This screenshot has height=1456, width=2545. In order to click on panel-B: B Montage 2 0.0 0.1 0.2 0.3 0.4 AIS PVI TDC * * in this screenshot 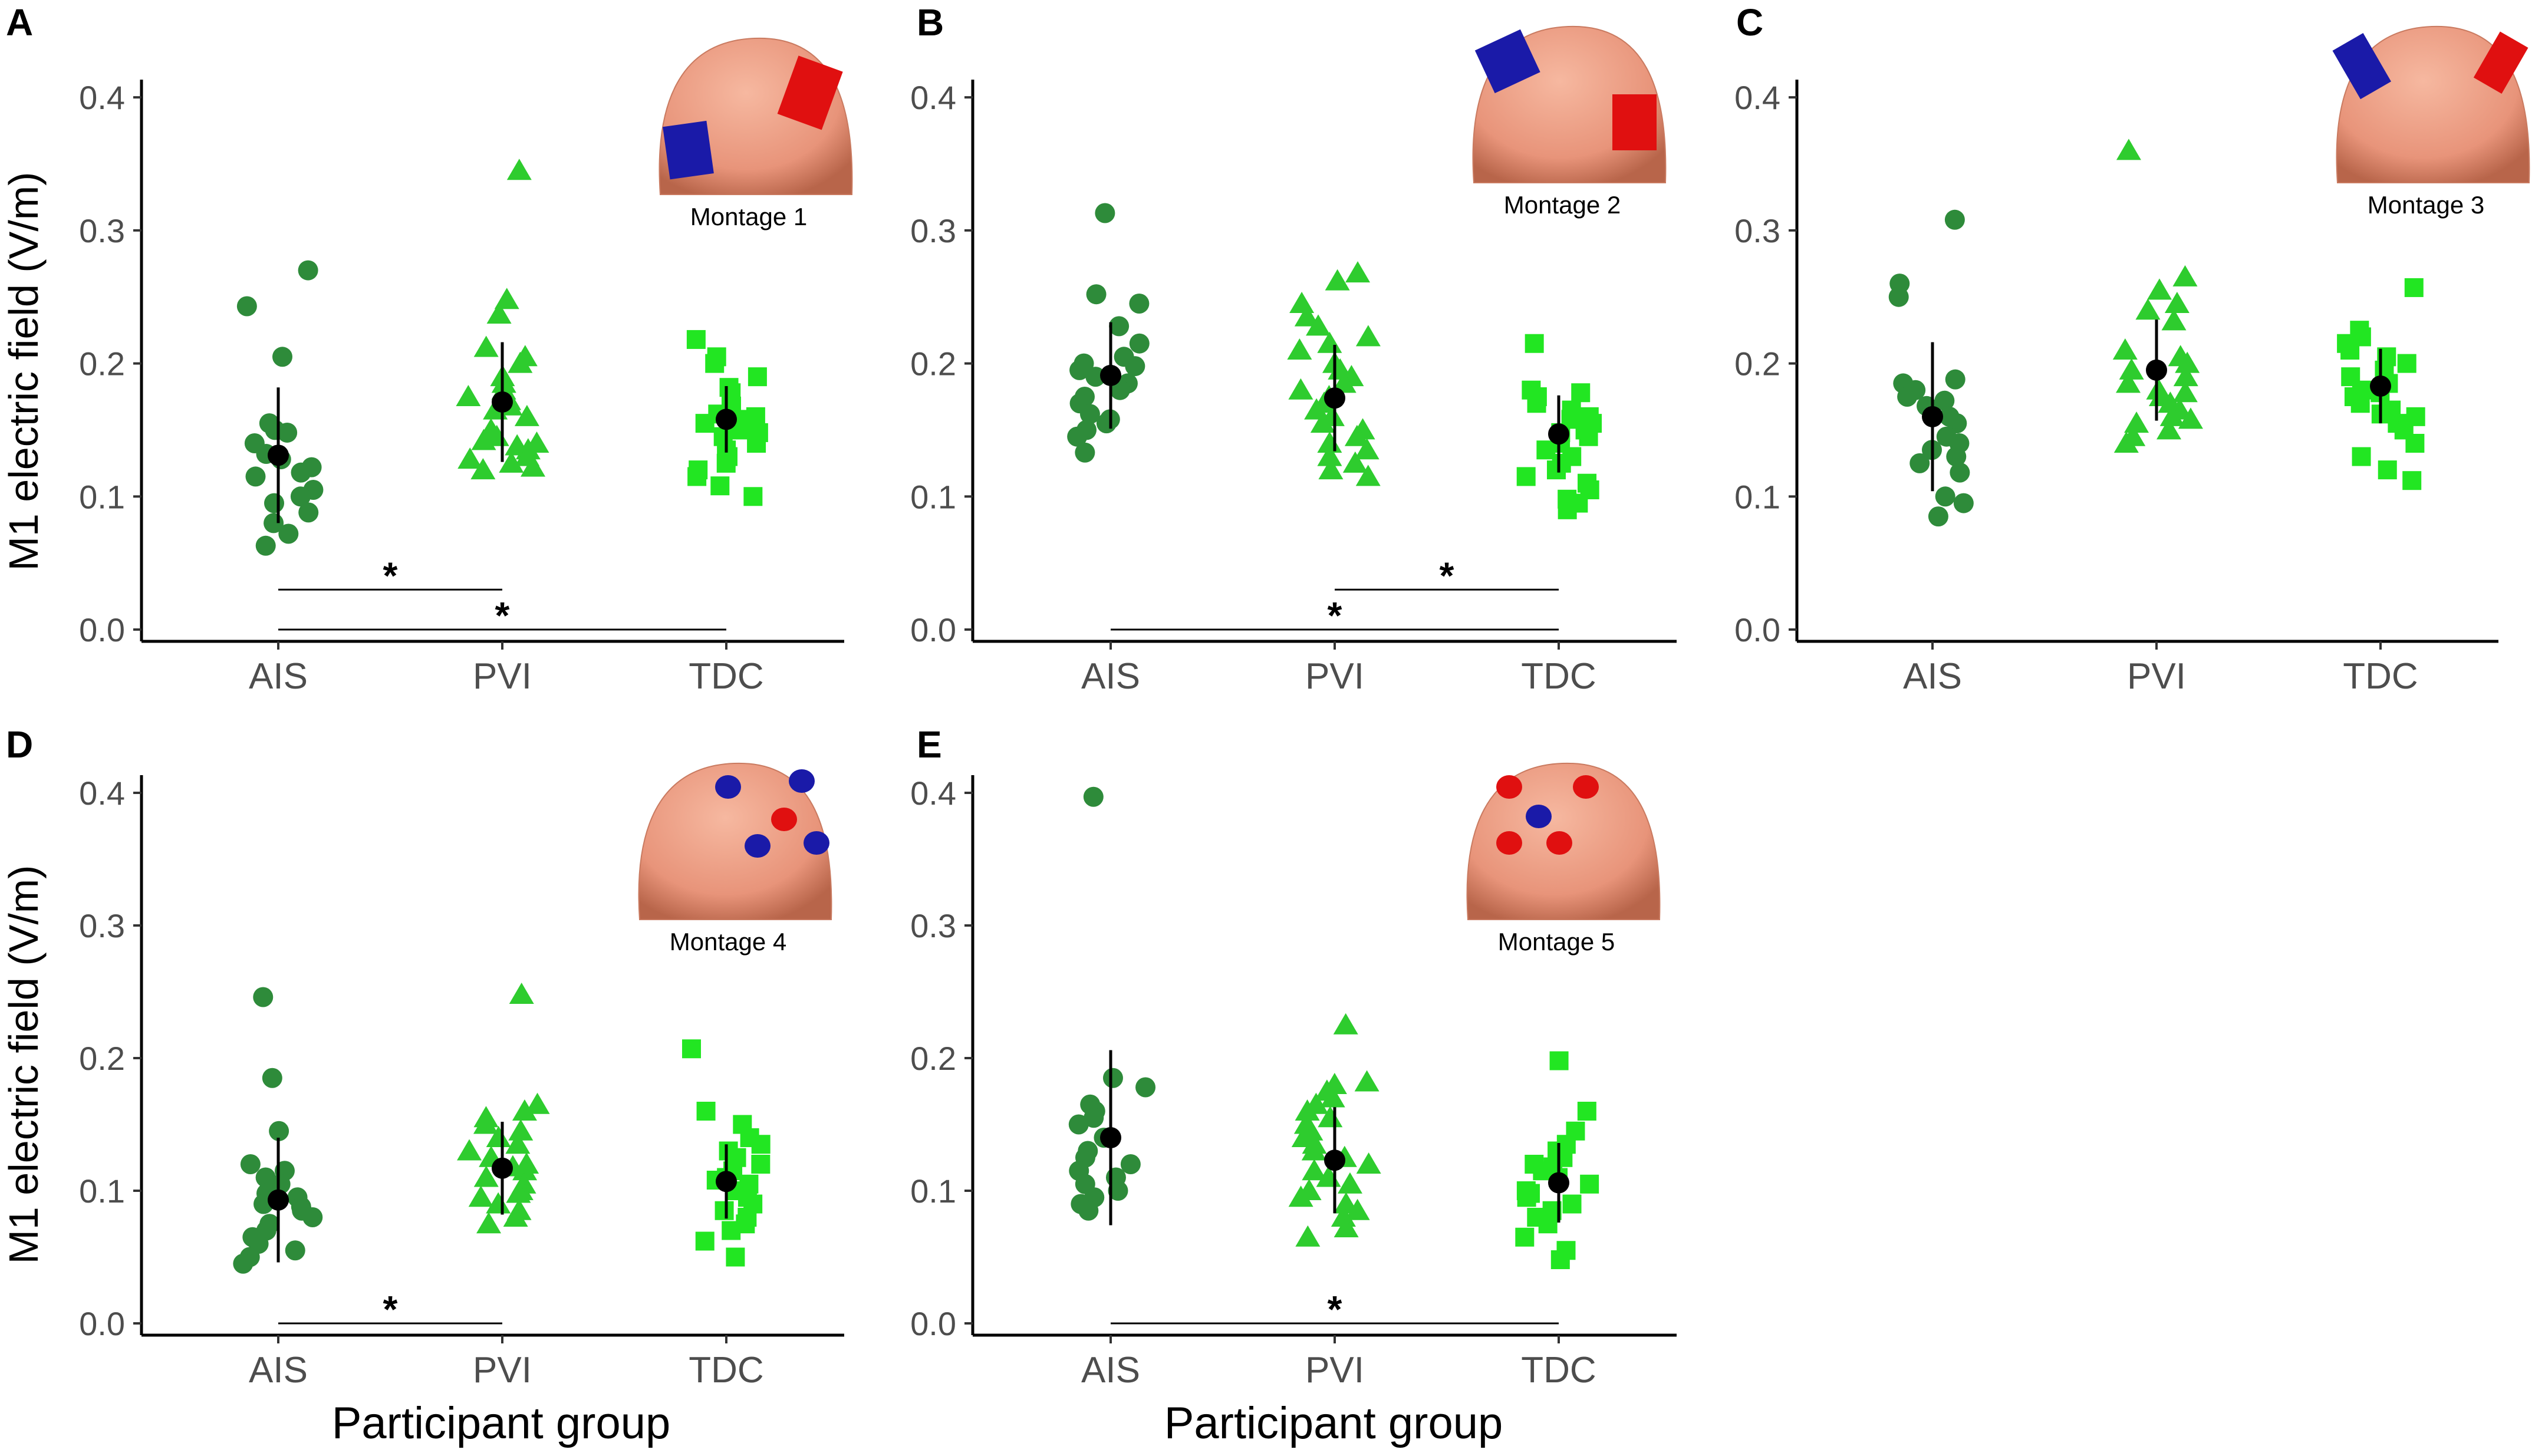, I will do `click(1293, 349)`.